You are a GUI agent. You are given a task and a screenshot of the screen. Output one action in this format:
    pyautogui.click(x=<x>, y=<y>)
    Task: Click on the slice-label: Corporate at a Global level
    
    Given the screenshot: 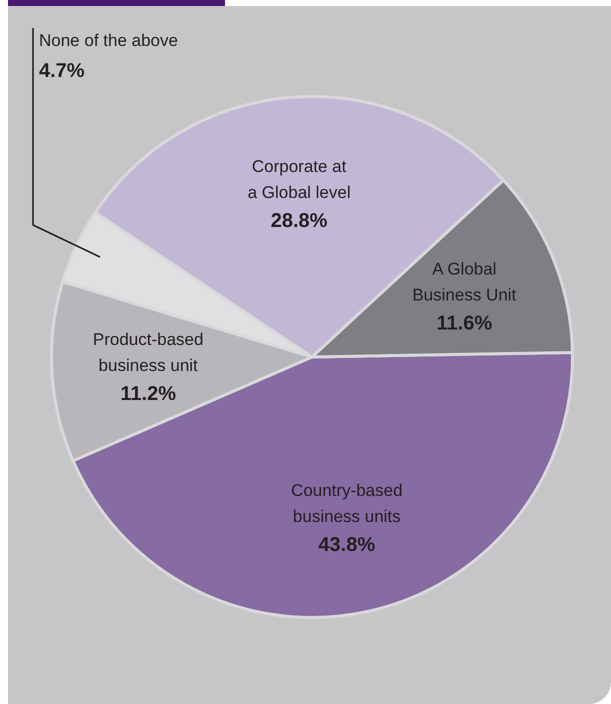 What is the action you would take?
    pyautogui.click(x=299, y=179)
    